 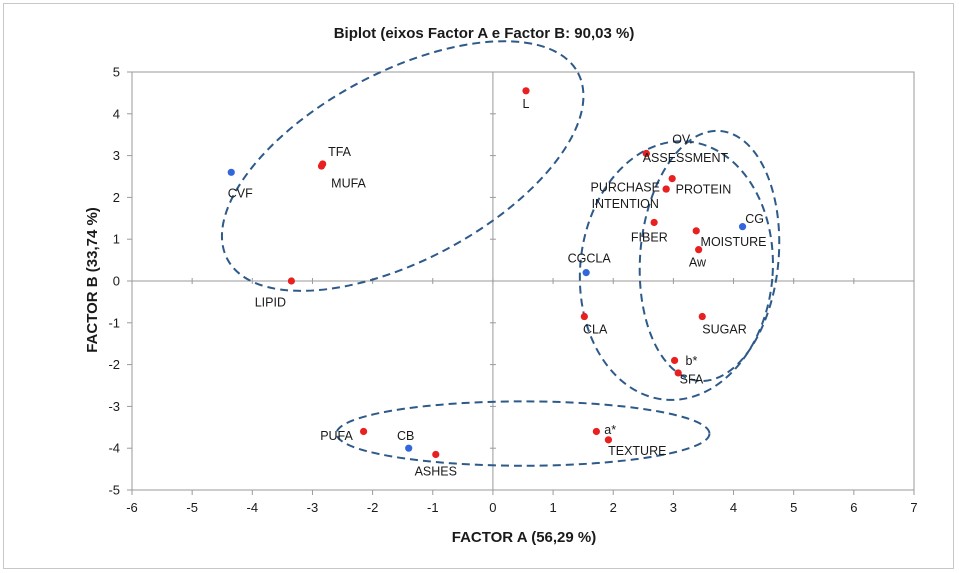 What do you see at coordinates (595, 330) in the screenshot?
I see `point-label-cla: CLA` at bounding box center [595, 330].